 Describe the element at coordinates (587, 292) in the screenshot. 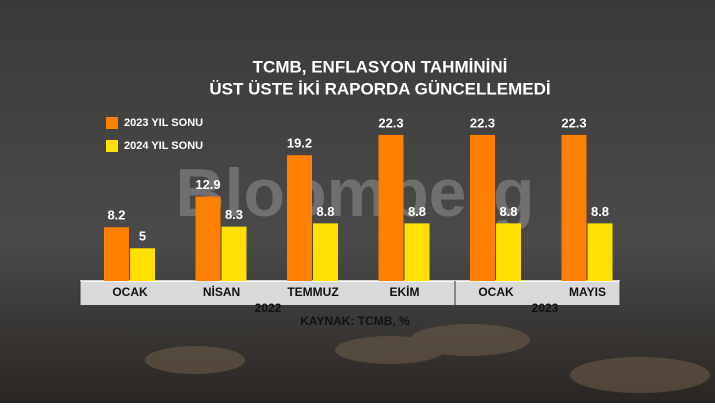

I see `x-tick-label: MAYIS` at that location.